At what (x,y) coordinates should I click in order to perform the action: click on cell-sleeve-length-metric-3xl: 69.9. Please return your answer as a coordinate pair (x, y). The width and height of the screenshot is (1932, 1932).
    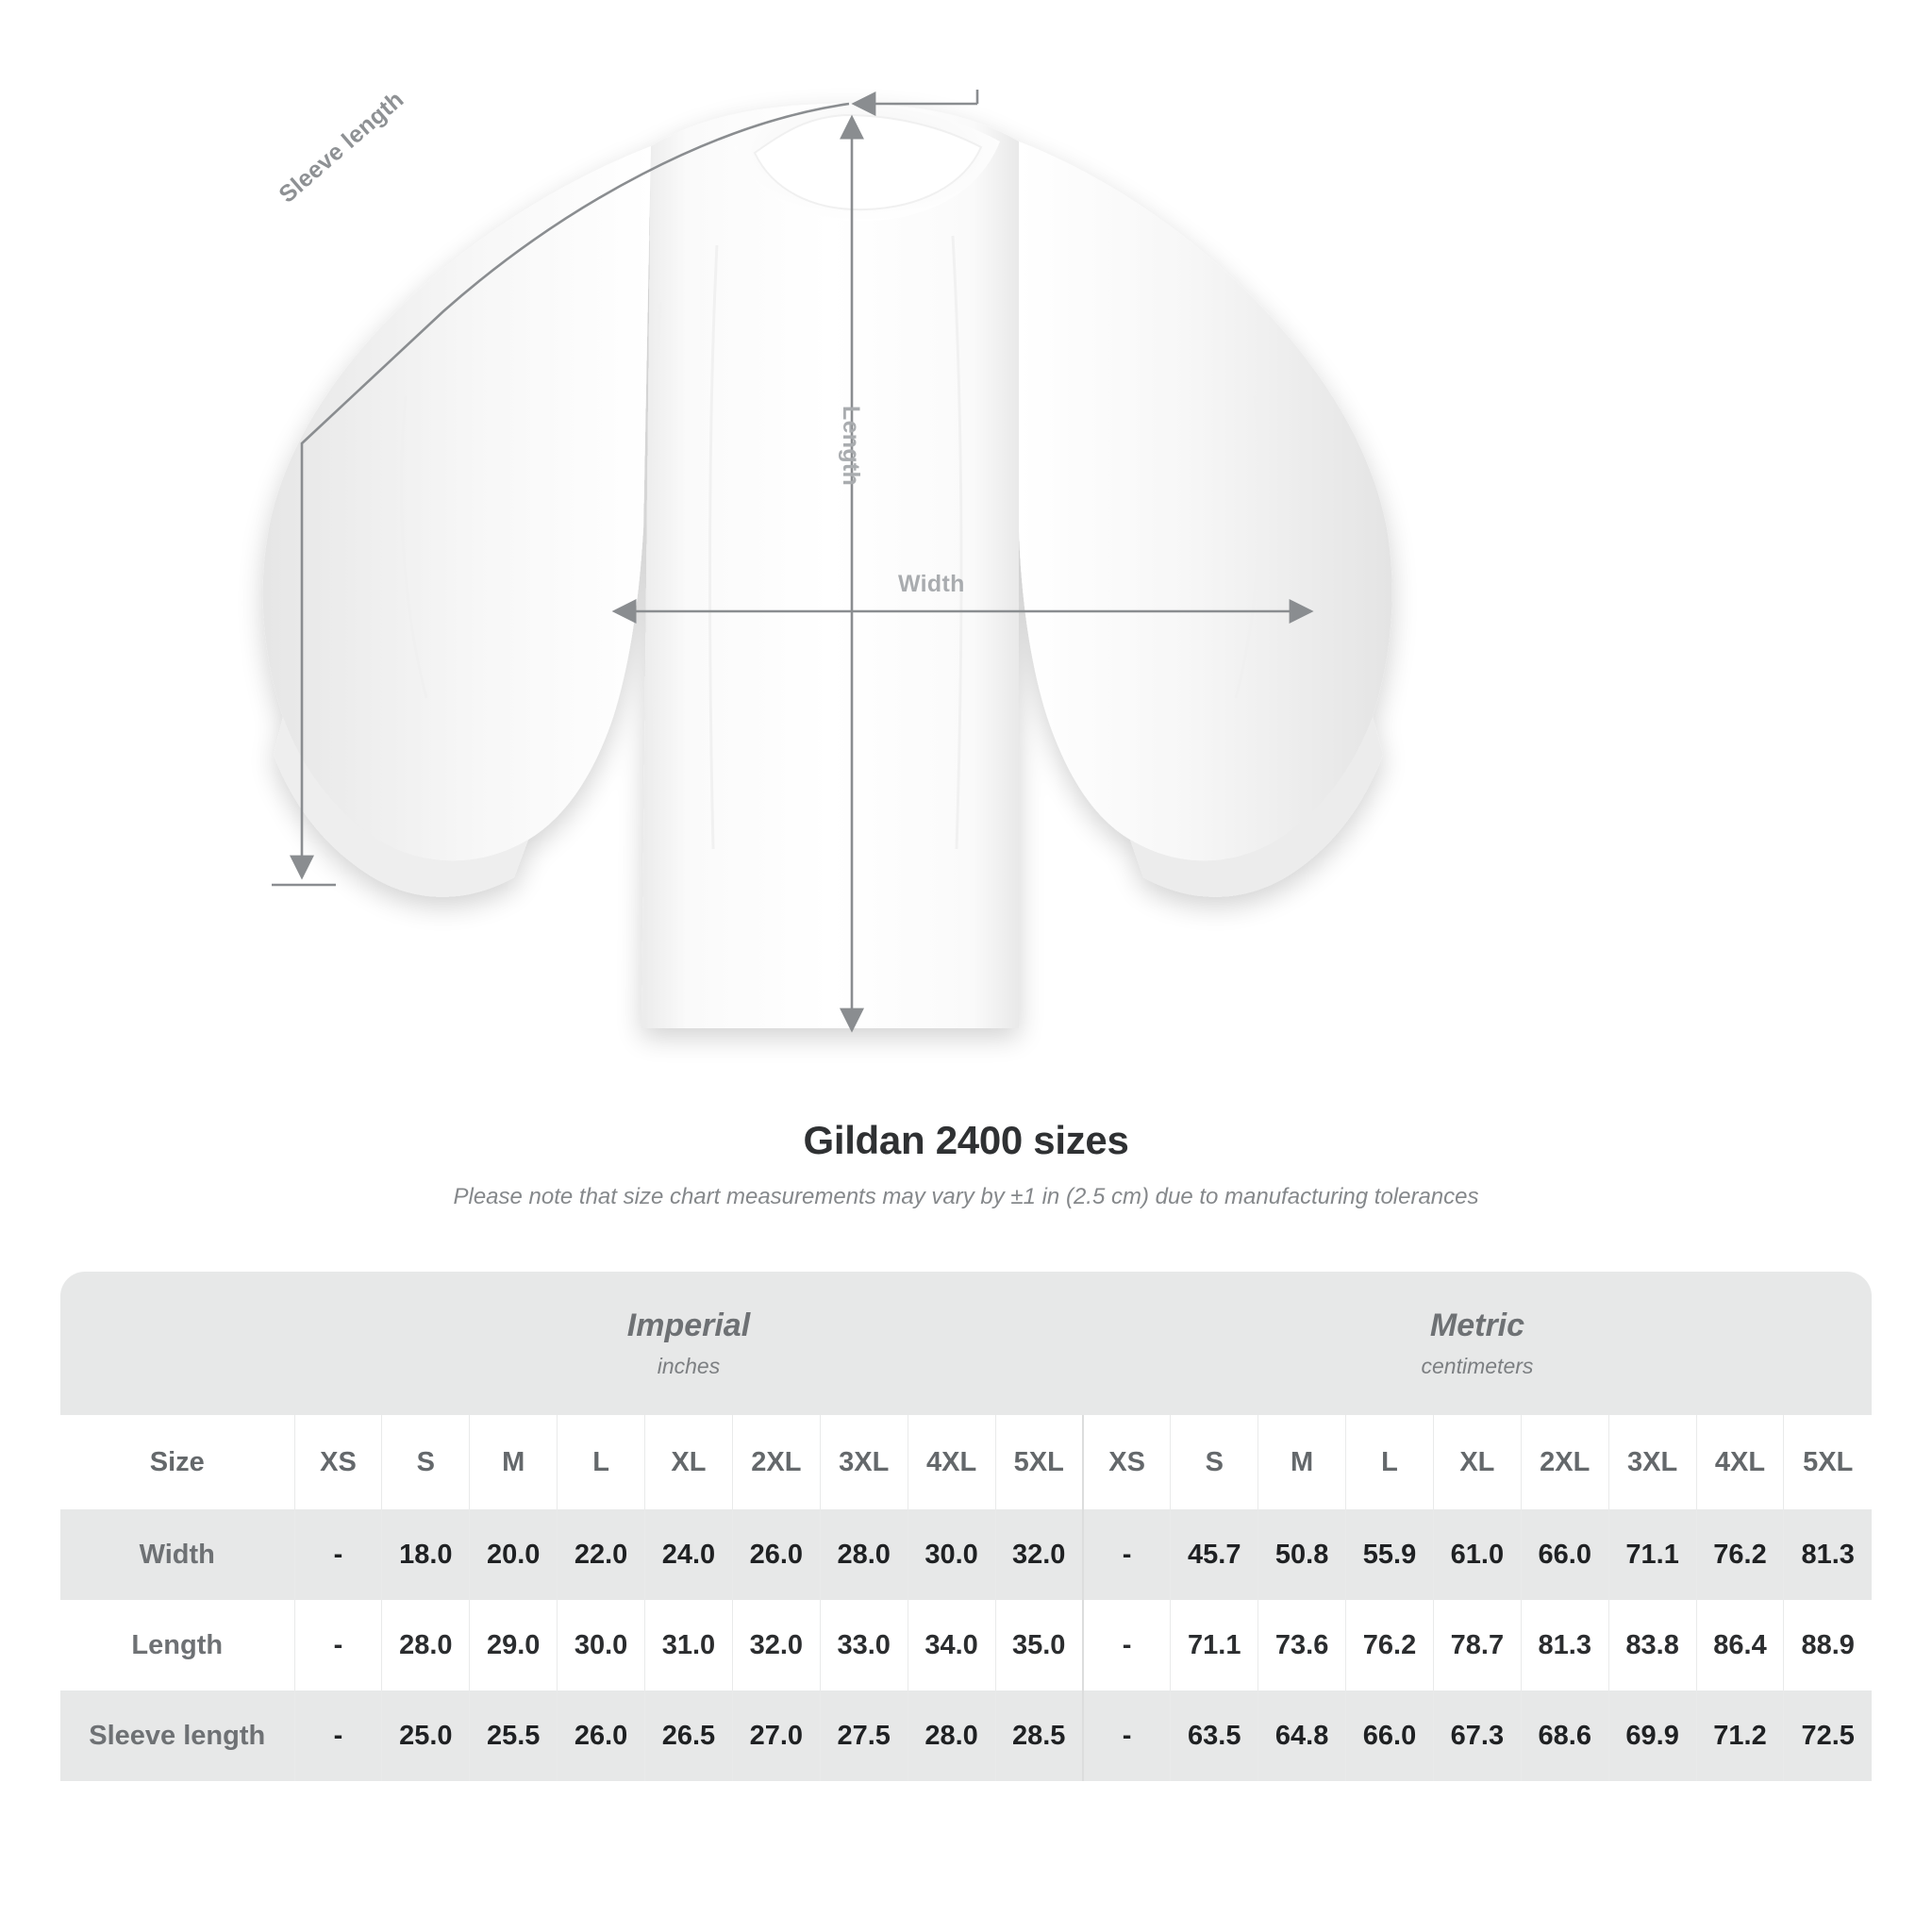
    Looking at the image, I should click on (1652, 1736).